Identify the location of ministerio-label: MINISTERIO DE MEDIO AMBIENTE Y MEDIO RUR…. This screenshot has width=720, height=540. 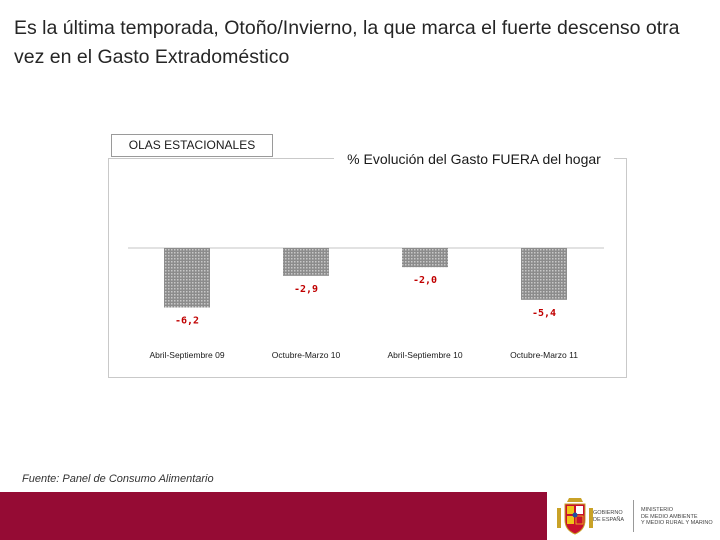
(677, 516).